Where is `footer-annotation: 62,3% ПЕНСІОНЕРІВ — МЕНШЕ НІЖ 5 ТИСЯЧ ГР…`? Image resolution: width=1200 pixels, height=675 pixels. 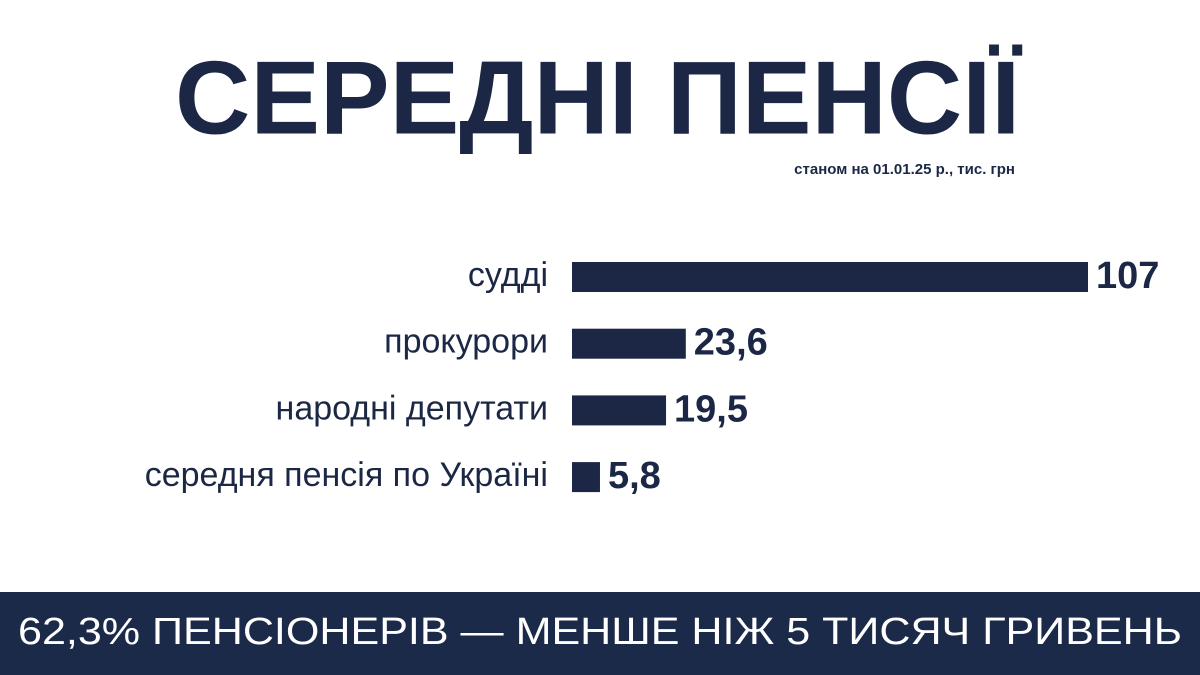 footer-annotation: 62,3% ПЕНСІОНЕРІВ — МЕНШЕ НІЖ 5 ТИСЯЧ ГР… is located at coordinates (600, 632).